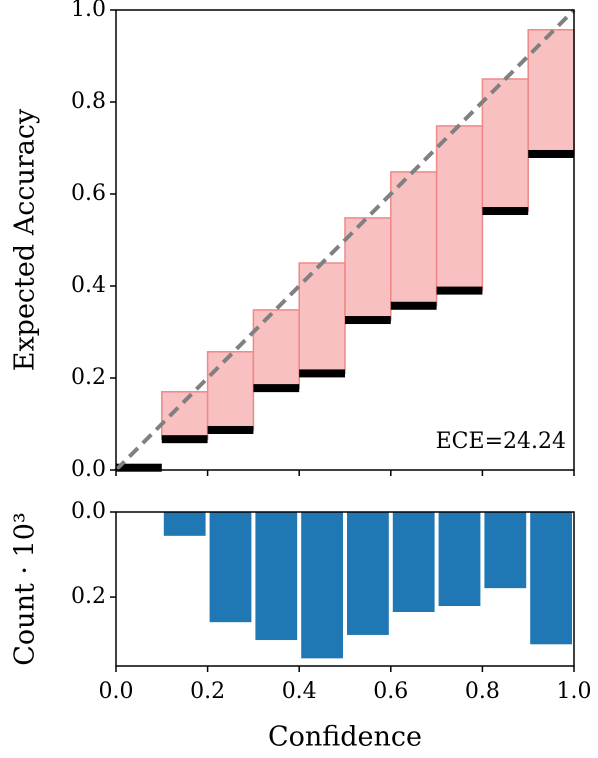 The image size is (598, 758). I want to click on y-tick-label: 0.6, so click(88, 193).